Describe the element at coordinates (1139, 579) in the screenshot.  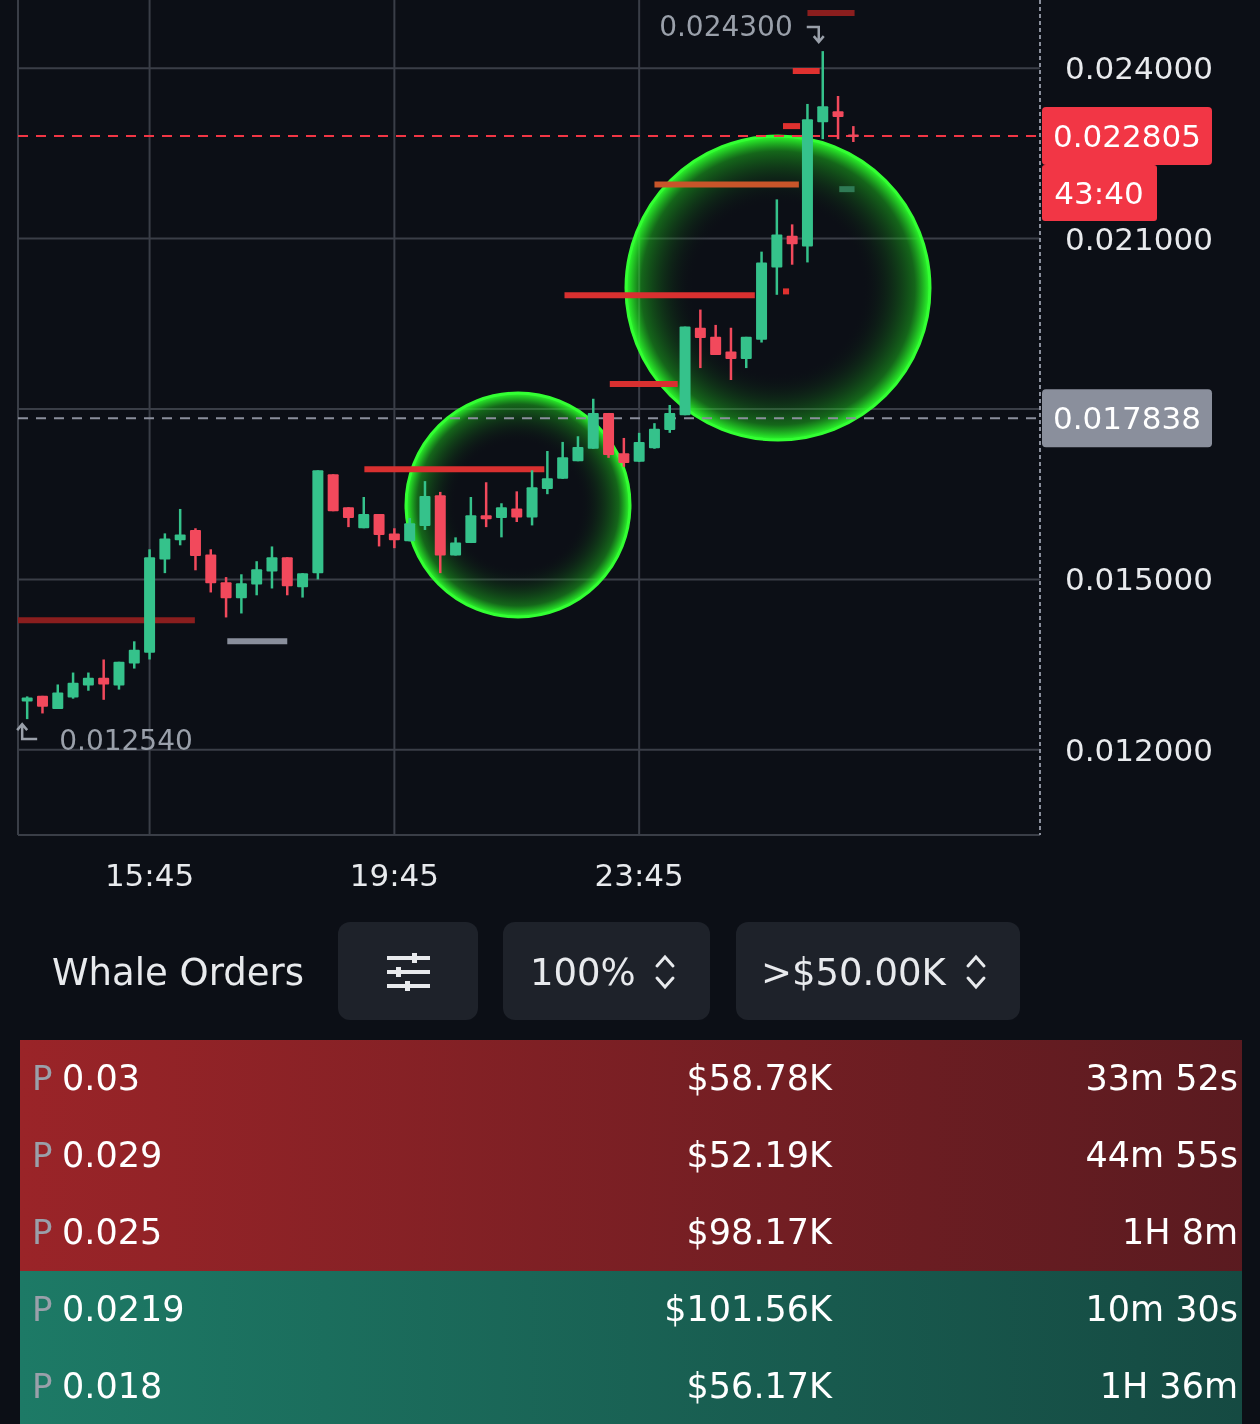
I see `y-tick-label: 0.015000` at that location.